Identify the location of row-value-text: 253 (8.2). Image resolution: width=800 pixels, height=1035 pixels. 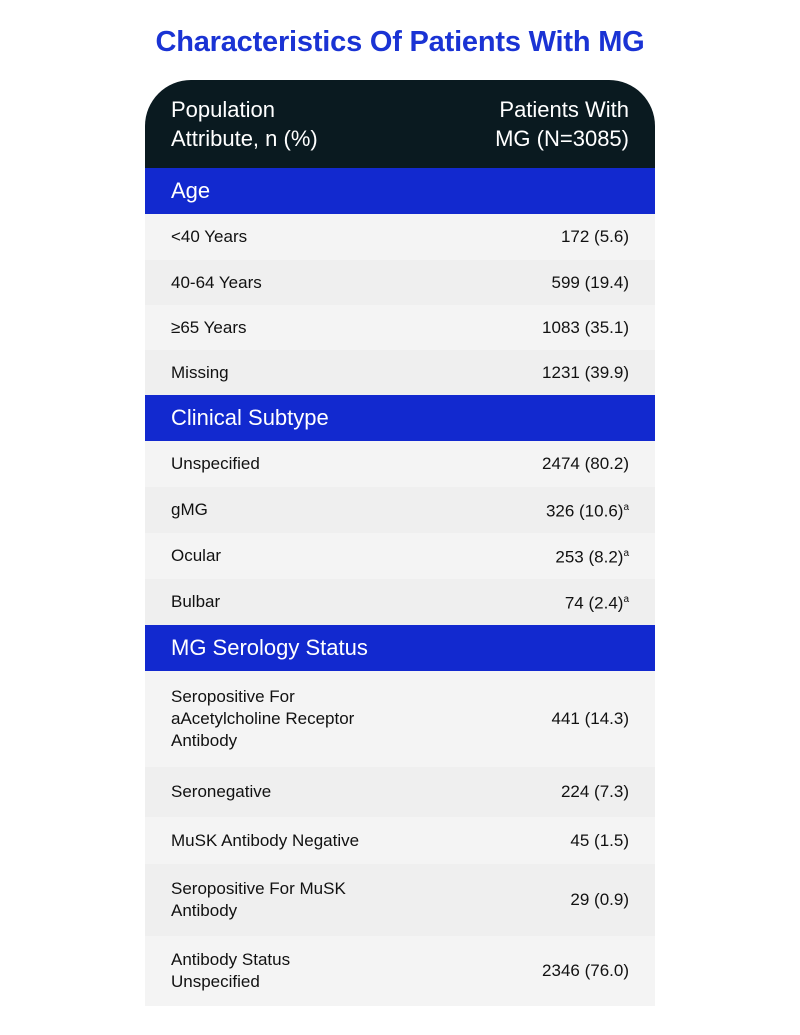
(589, 557).